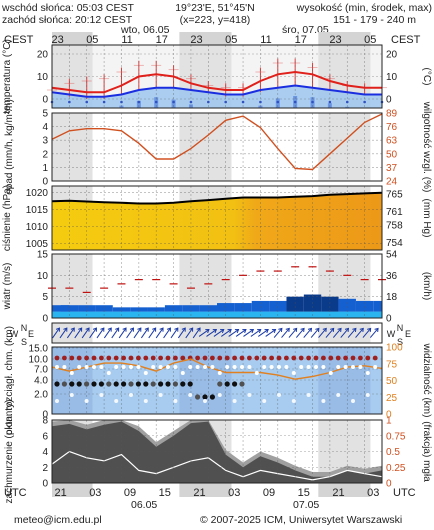  What do you see at coordinates (217, 380) in the screenshot?
I see `vis-border` at bounding box center [217, 380].